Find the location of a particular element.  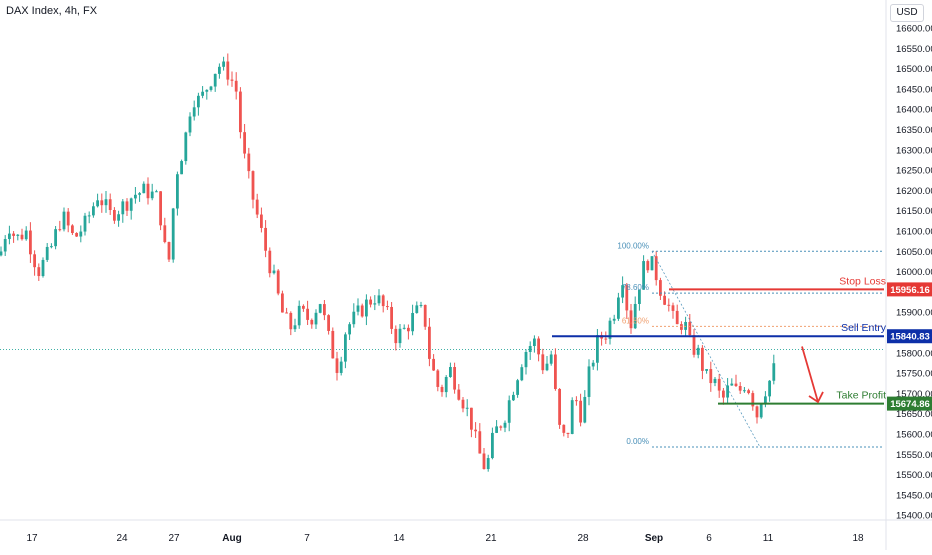

y-tick-label: 16300.00 is located at coordinates (914, 150).